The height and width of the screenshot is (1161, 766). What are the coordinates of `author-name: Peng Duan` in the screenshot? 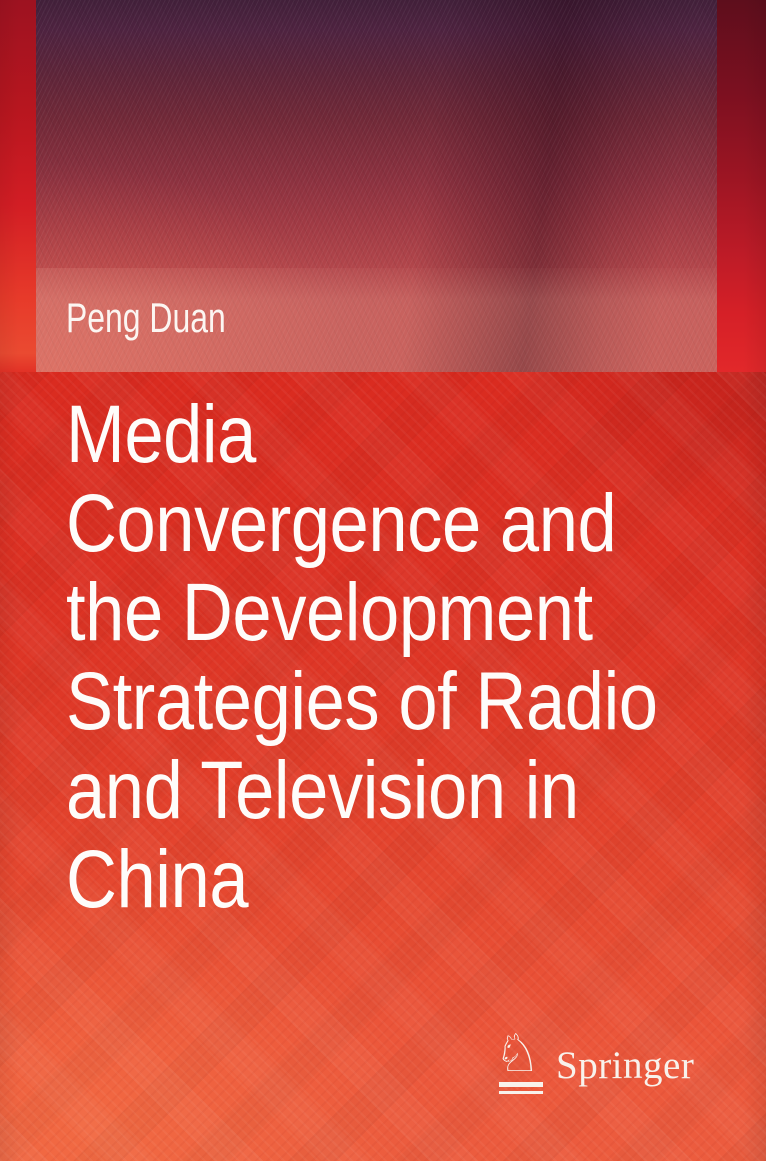 It's located at (146, 317).